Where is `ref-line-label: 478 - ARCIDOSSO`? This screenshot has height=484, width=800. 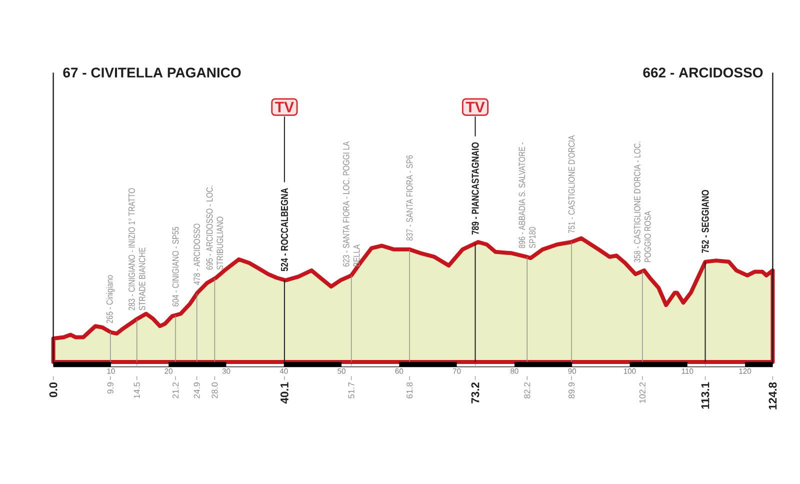
ref-line-label: 478 - ARCIDOSSO is located at coordinates (197, 254).